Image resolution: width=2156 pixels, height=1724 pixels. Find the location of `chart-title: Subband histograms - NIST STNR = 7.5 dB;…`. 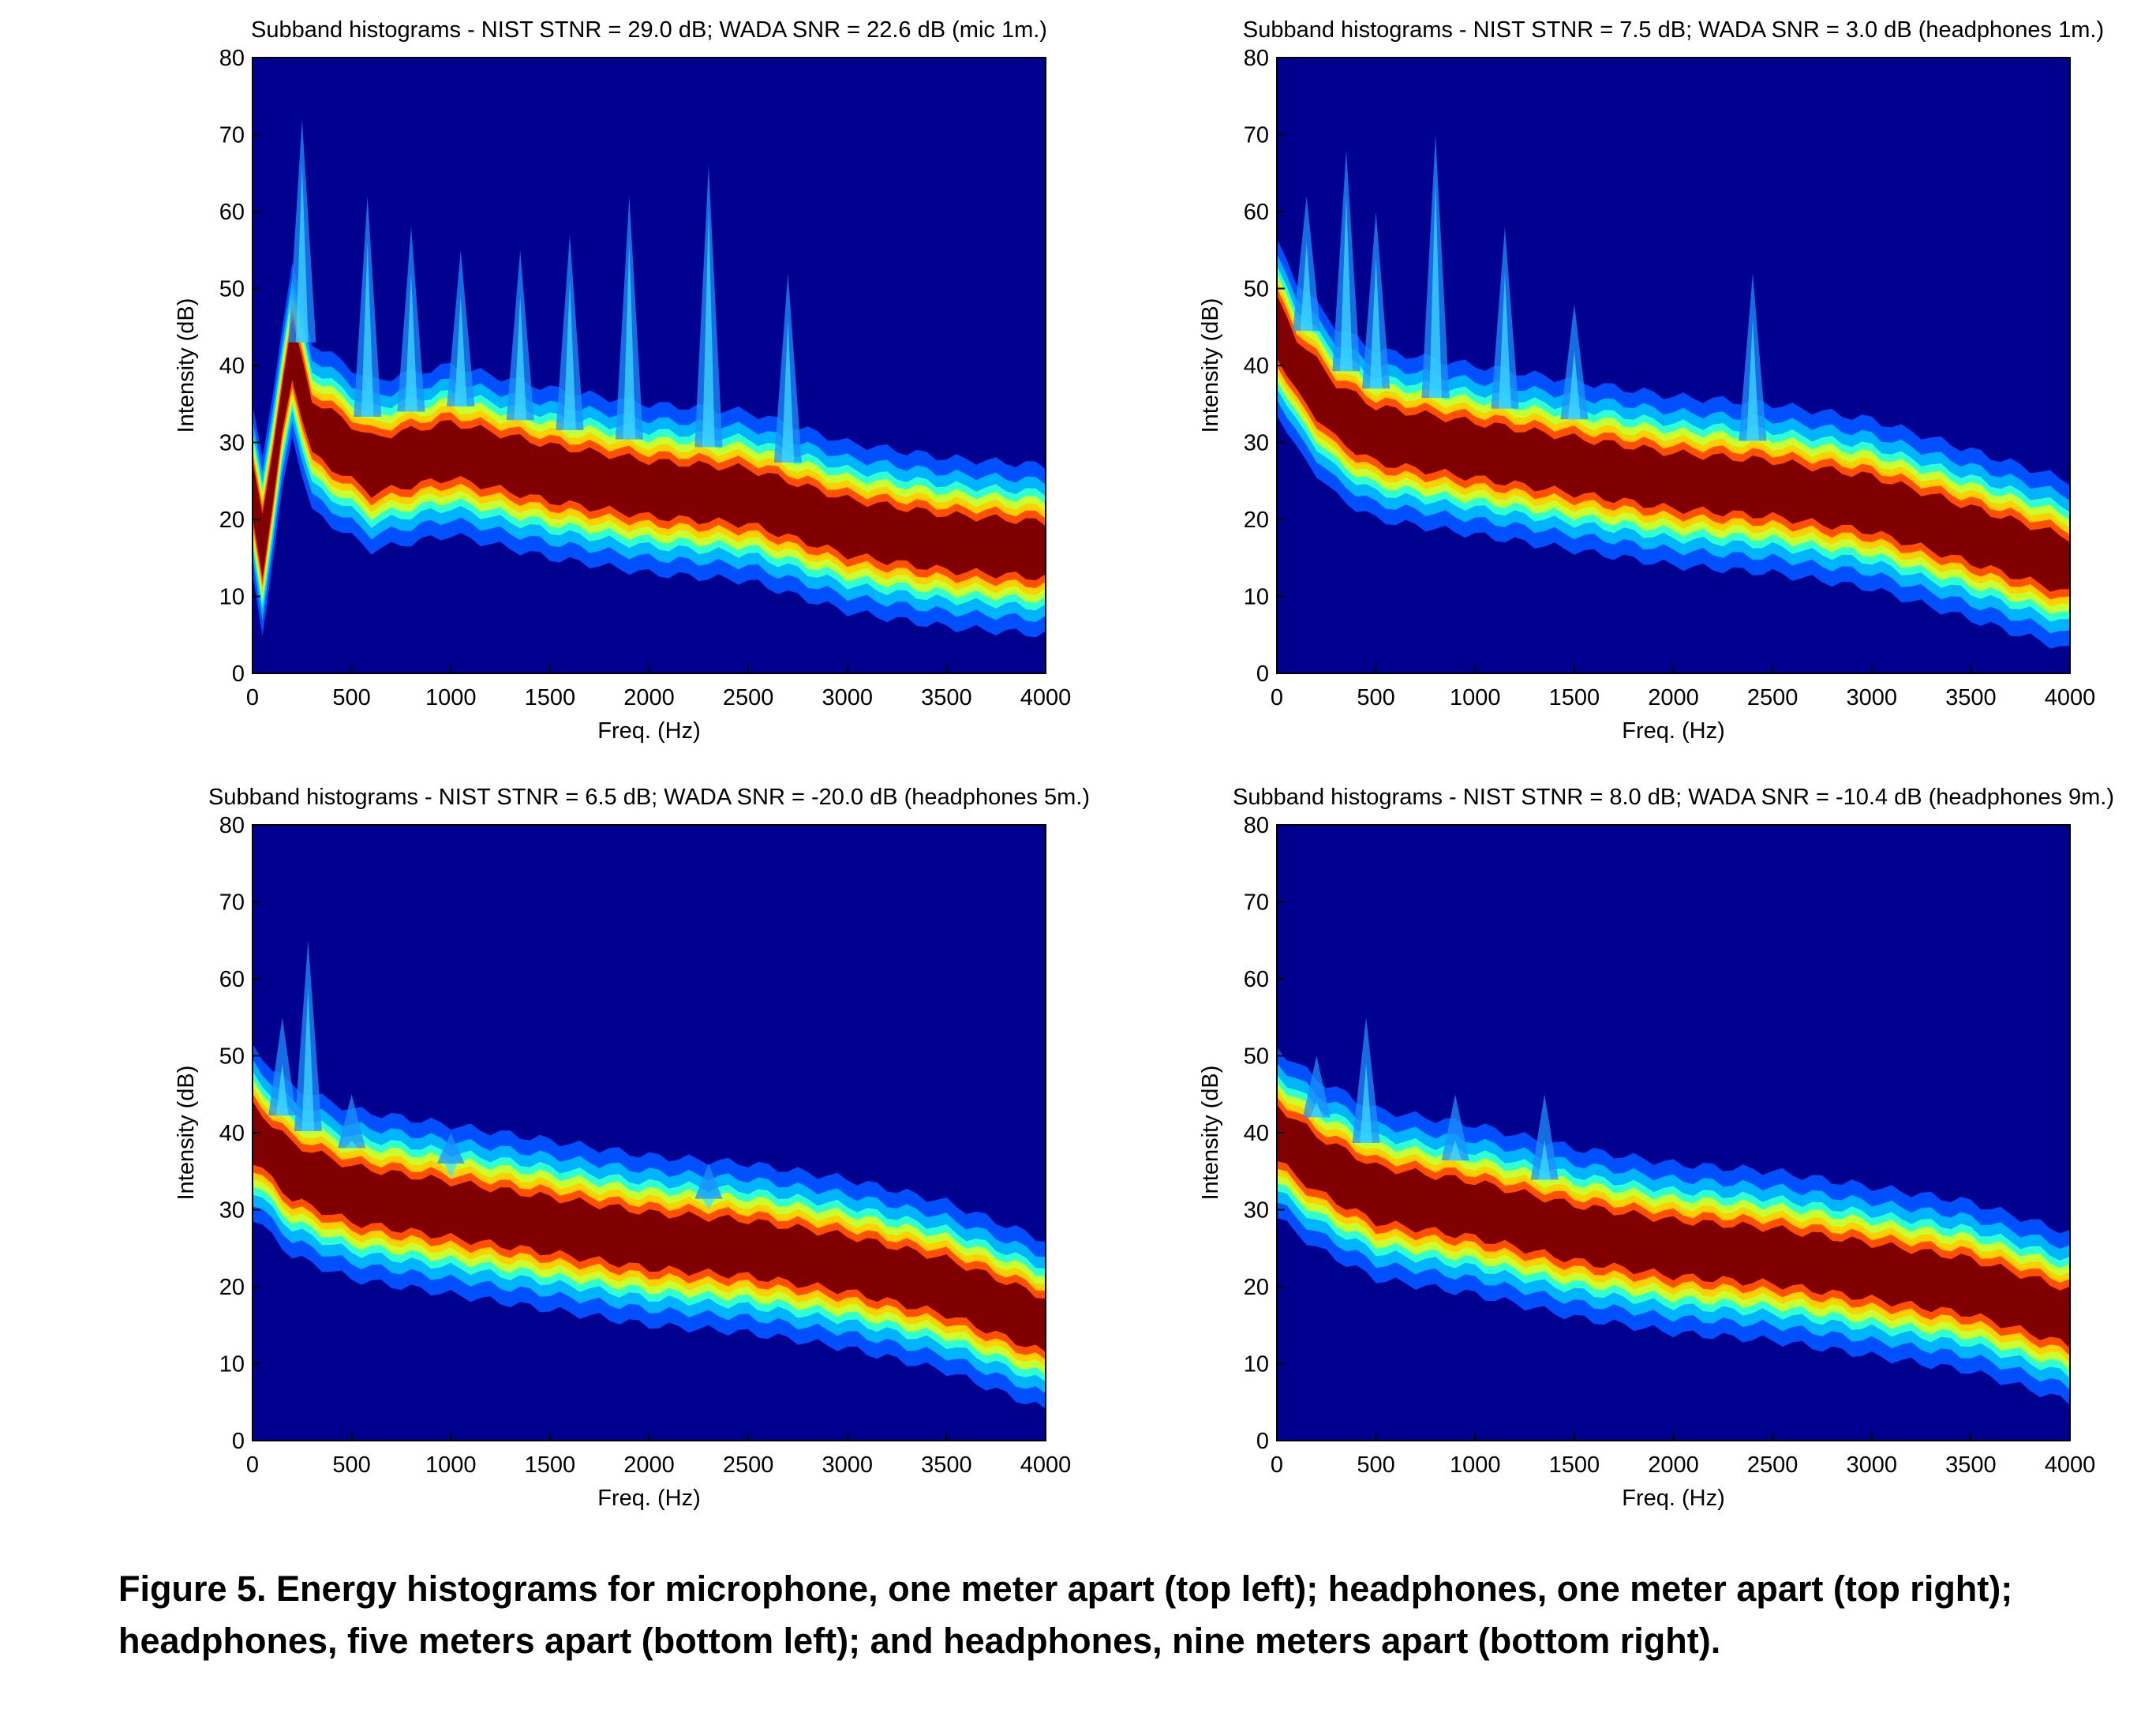

chart-title: Subband histograms - NIST STNR = 7.5 dB;… is located at coordinates (1674, 30).